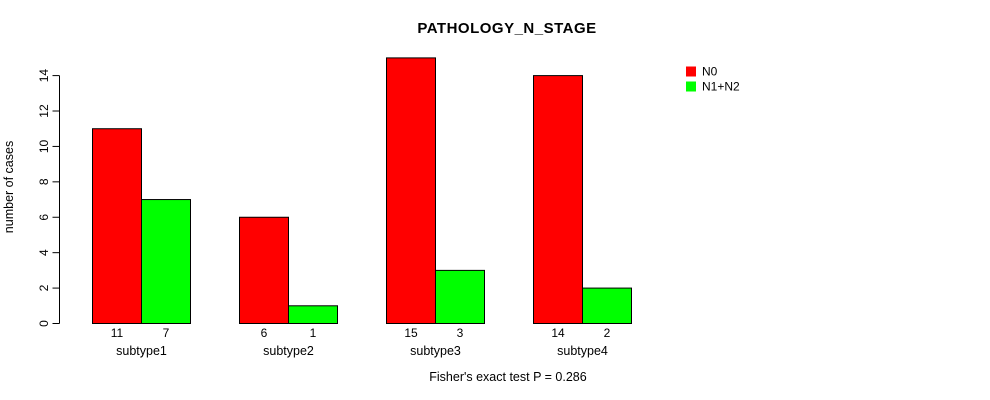  I want to click on bar-count-label: 7, so click(166, 333).